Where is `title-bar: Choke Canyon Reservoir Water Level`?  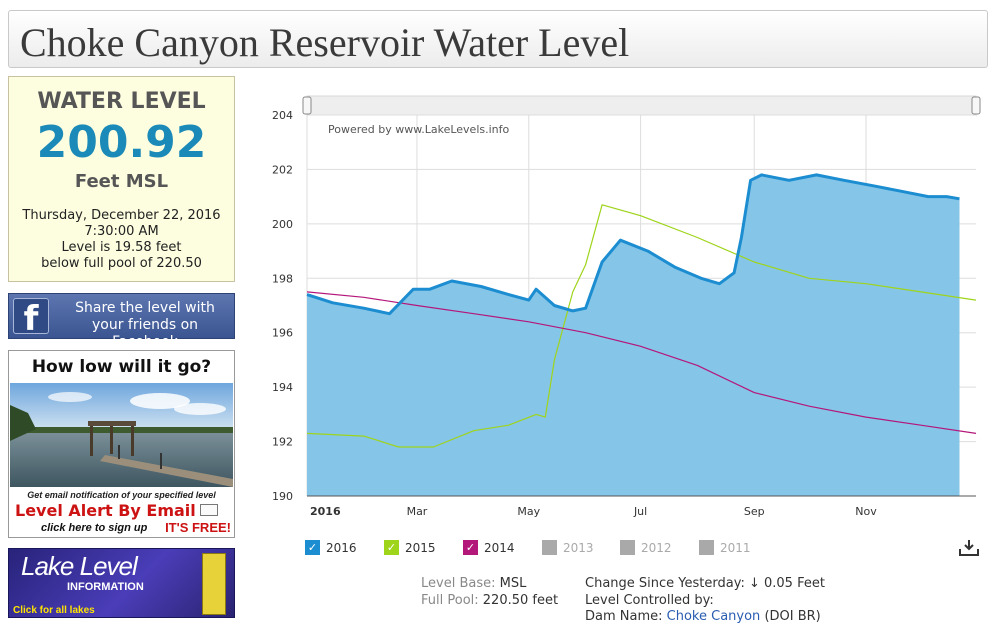
title-bar: Choke Canyon Reservoir Water Level is located at coordinates (498, 39).